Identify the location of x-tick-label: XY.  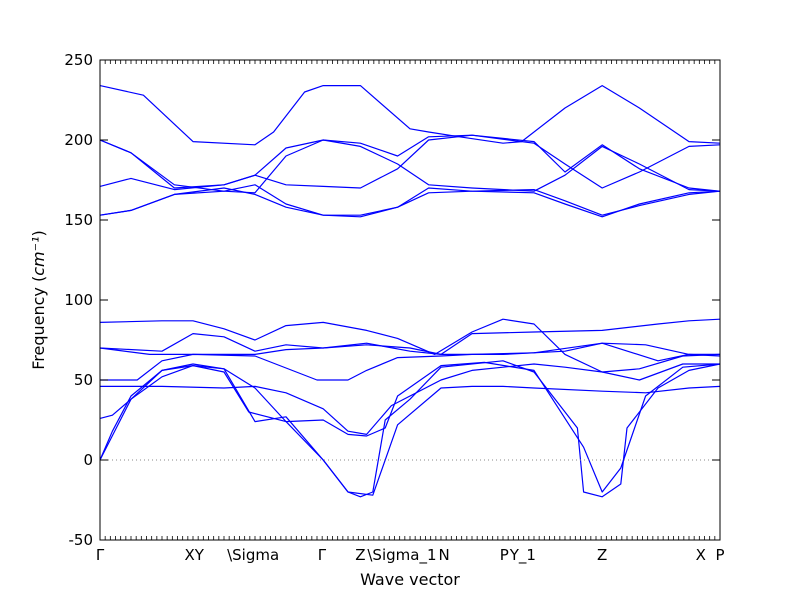
(195, 555).